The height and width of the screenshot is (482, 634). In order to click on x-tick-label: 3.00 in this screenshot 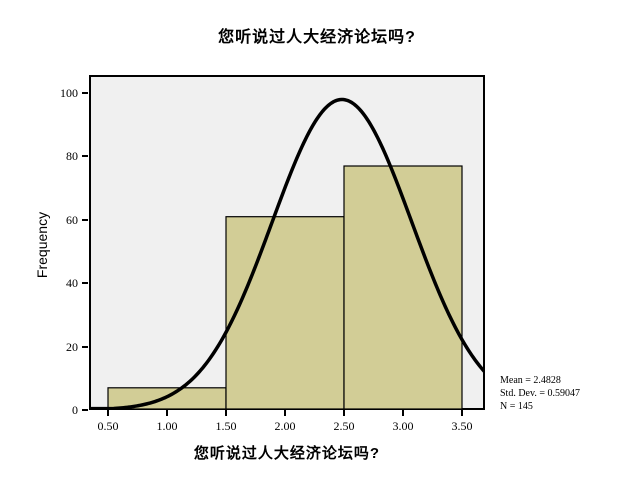, I will do `click(403, 426)`.